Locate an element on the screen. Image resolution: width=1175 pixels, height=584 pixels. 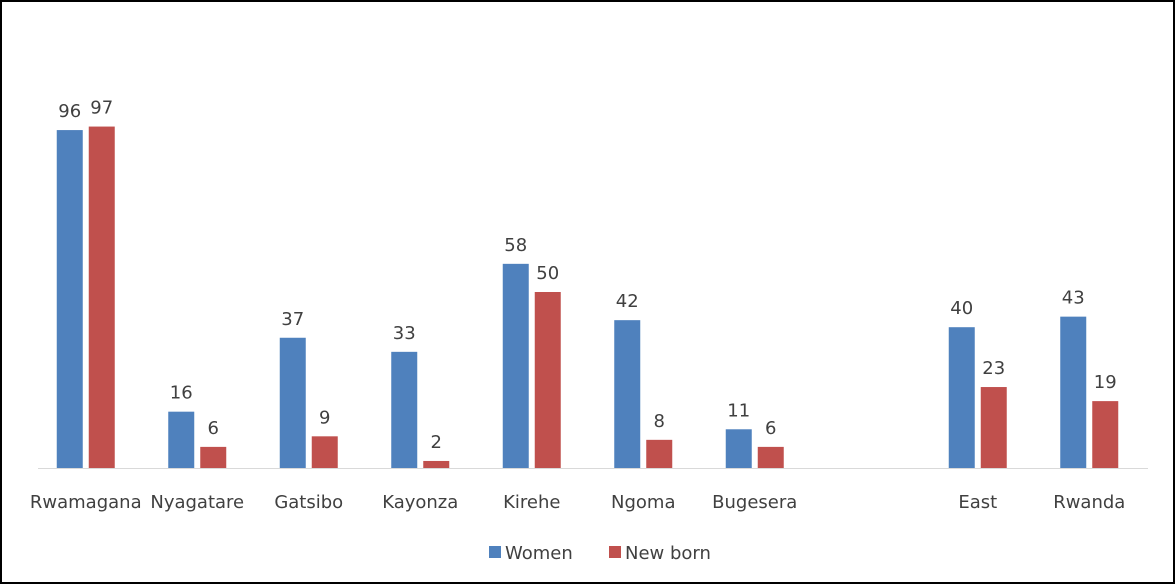
value-label-women-kirehe: 58 is located at coordinates (515, 245).